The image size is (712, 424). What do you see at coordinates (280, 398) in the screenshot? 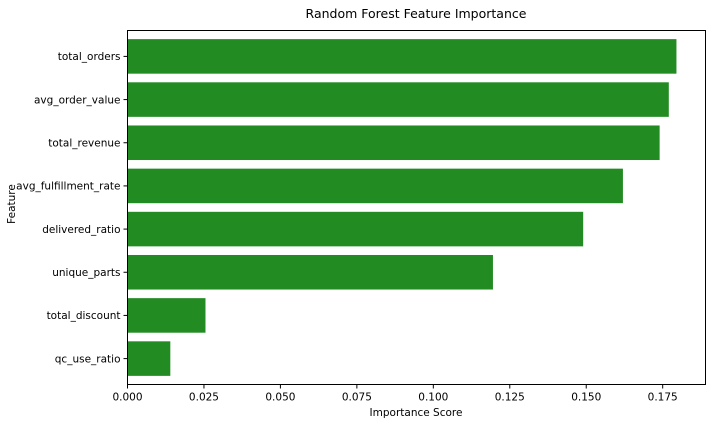
I see `x-tick-label: 0.050` at bounding box center [280, 398].